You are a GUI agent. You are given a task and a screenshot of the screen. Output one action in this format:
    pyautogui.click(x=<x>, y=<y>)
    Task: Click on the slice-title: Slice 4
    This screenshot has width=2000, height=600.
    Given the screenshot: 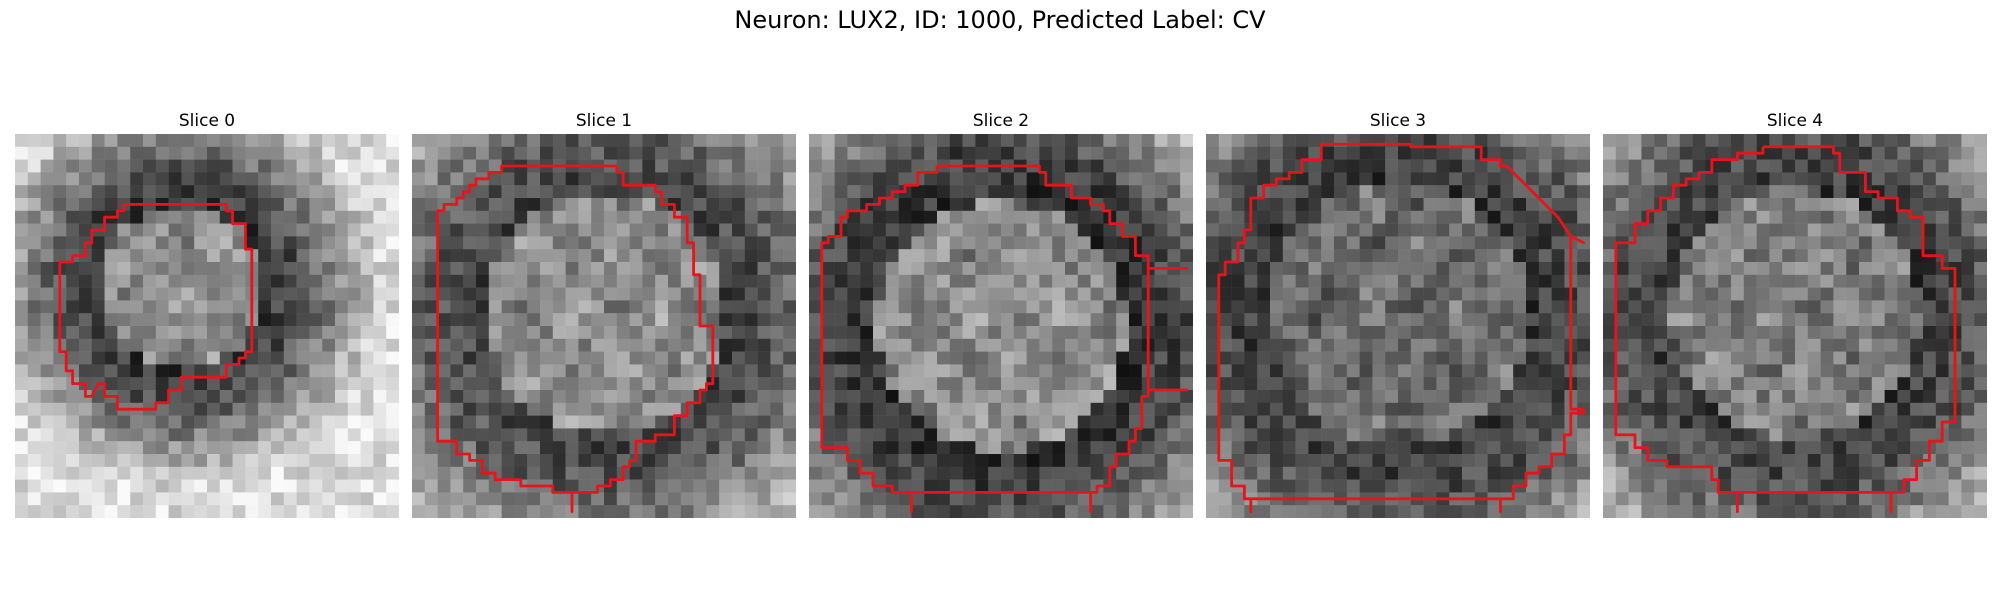 What is the action you would take?
    pyautogui.click(x=1795, y=121)
    